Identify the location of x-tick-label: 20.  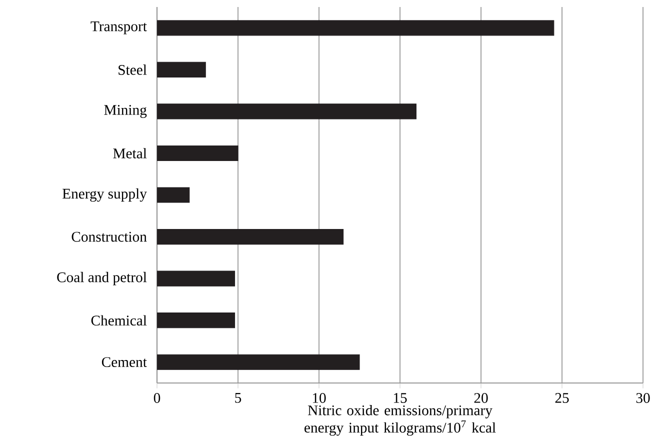
(481, 398).